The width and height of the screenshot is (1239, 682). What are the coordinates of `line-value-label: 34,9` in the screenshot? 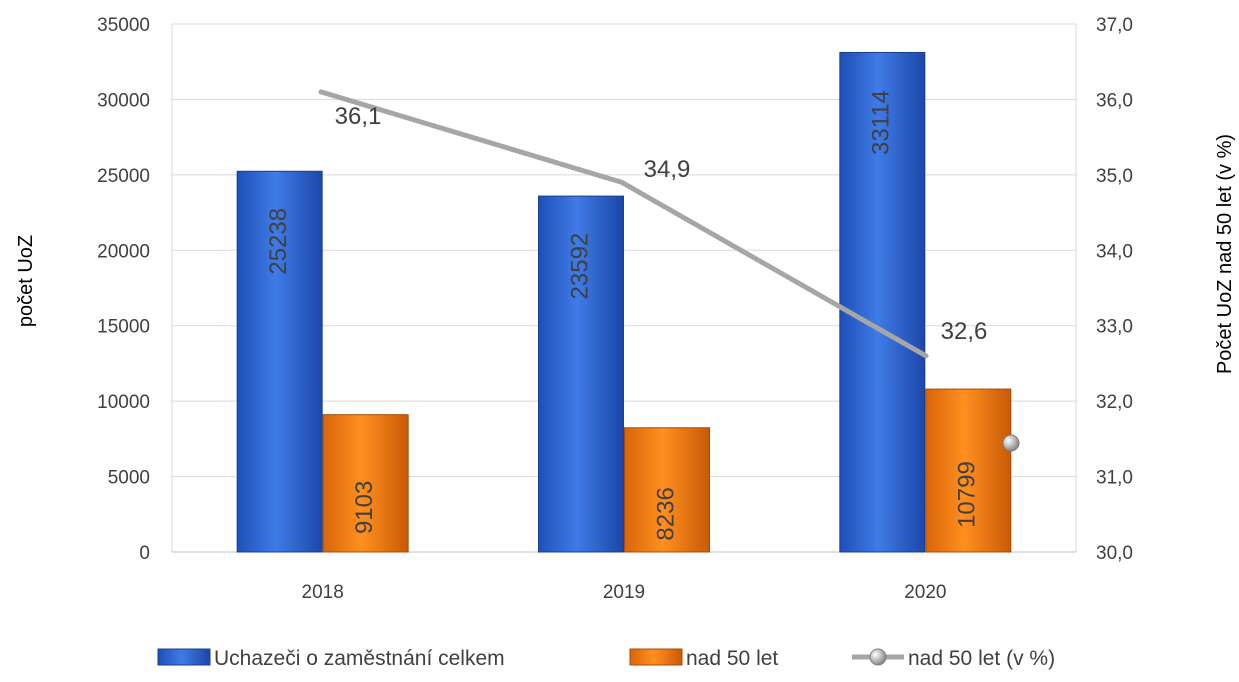 It's located at (667, 169).